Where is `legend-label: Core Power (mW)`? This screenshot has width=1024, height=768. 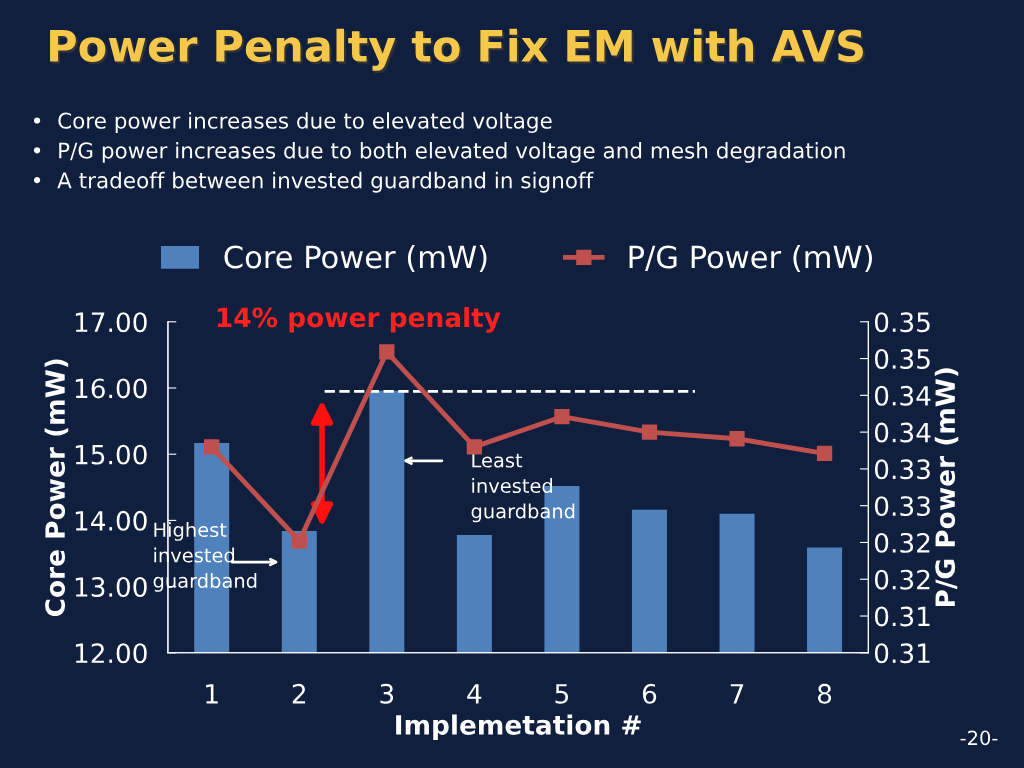 legend-label: Core Power (mW) is located at coordinates (355, 258).